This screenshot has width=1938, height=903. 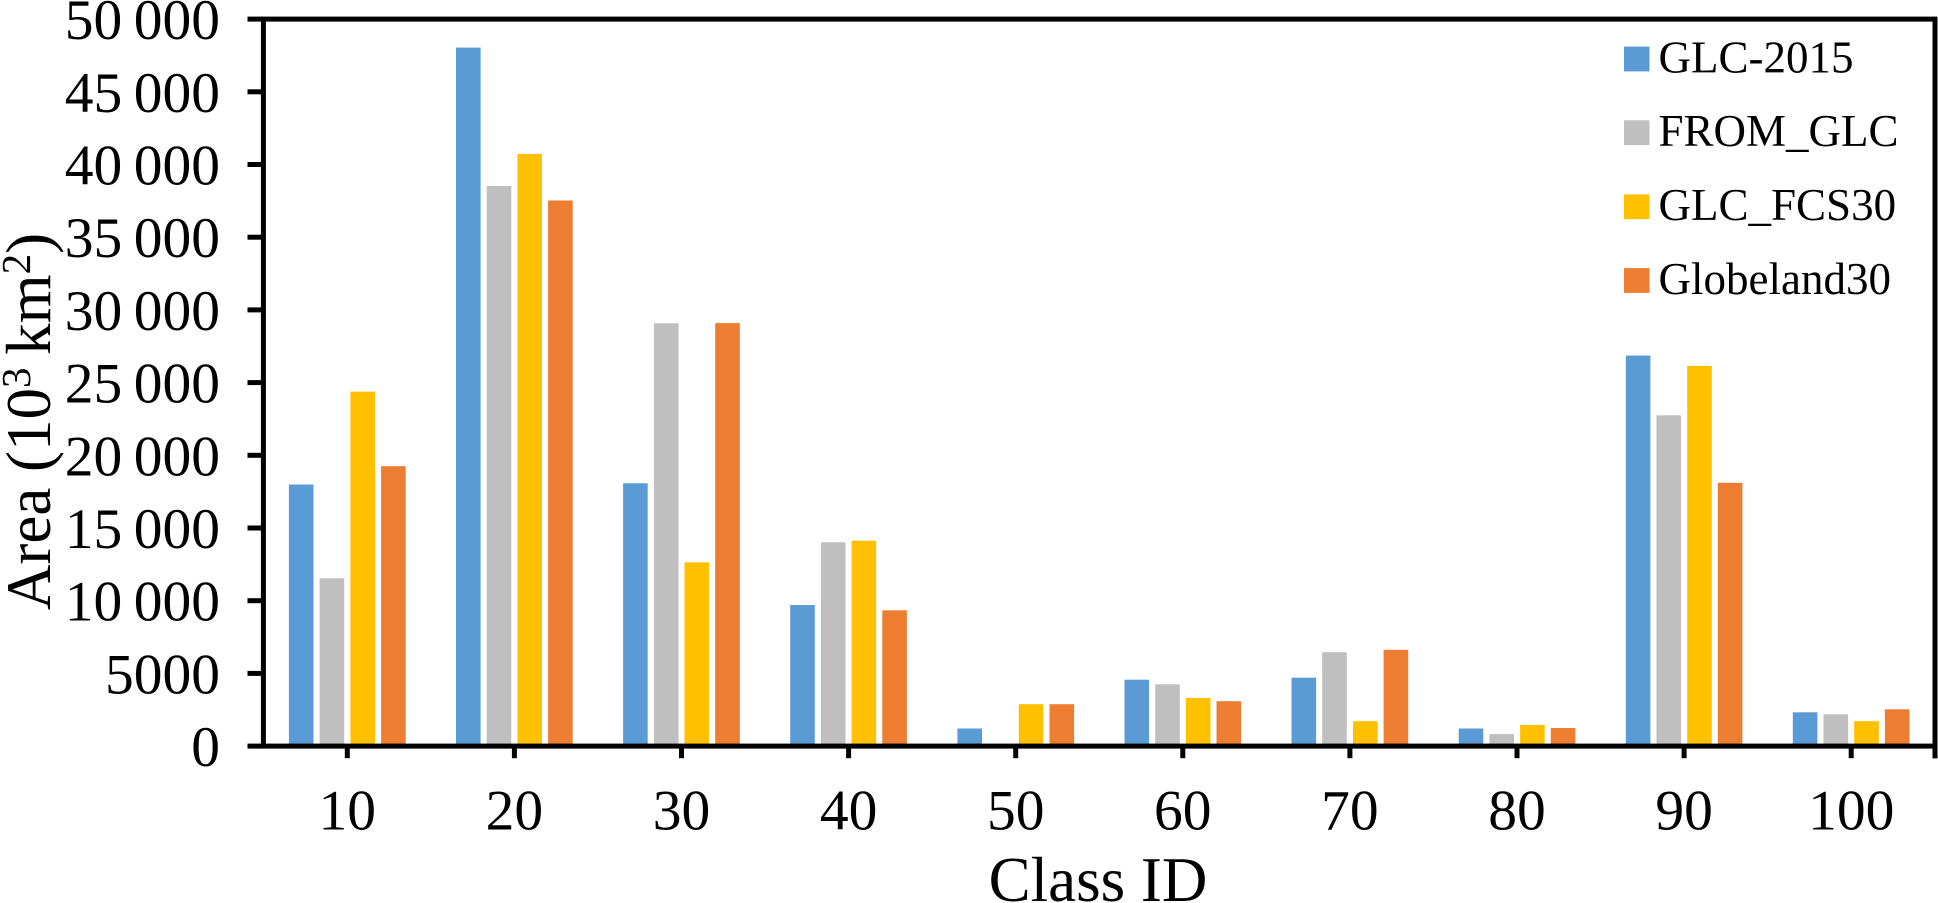 What do you see at coordinates (162, 674) in the screenshot?
I see `svg-text: 5000` at bounding box center [162, 674].